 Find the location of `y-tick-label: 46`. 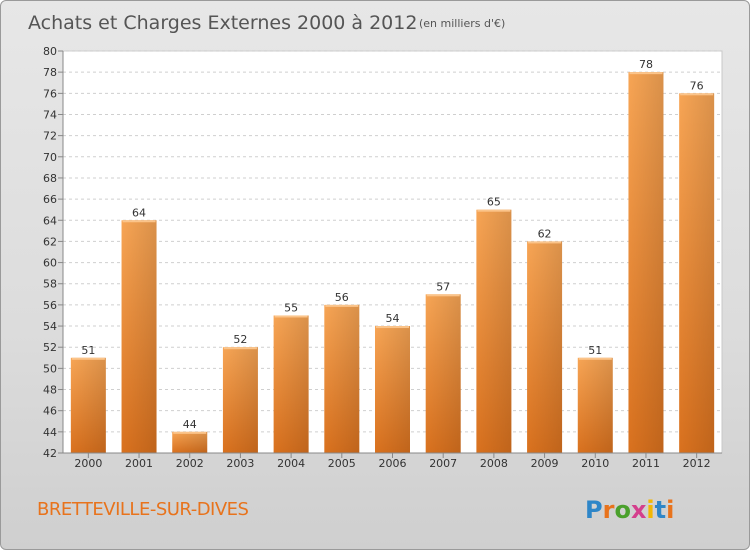

y-tick-label: 46 is located at coordinates (50, 411).